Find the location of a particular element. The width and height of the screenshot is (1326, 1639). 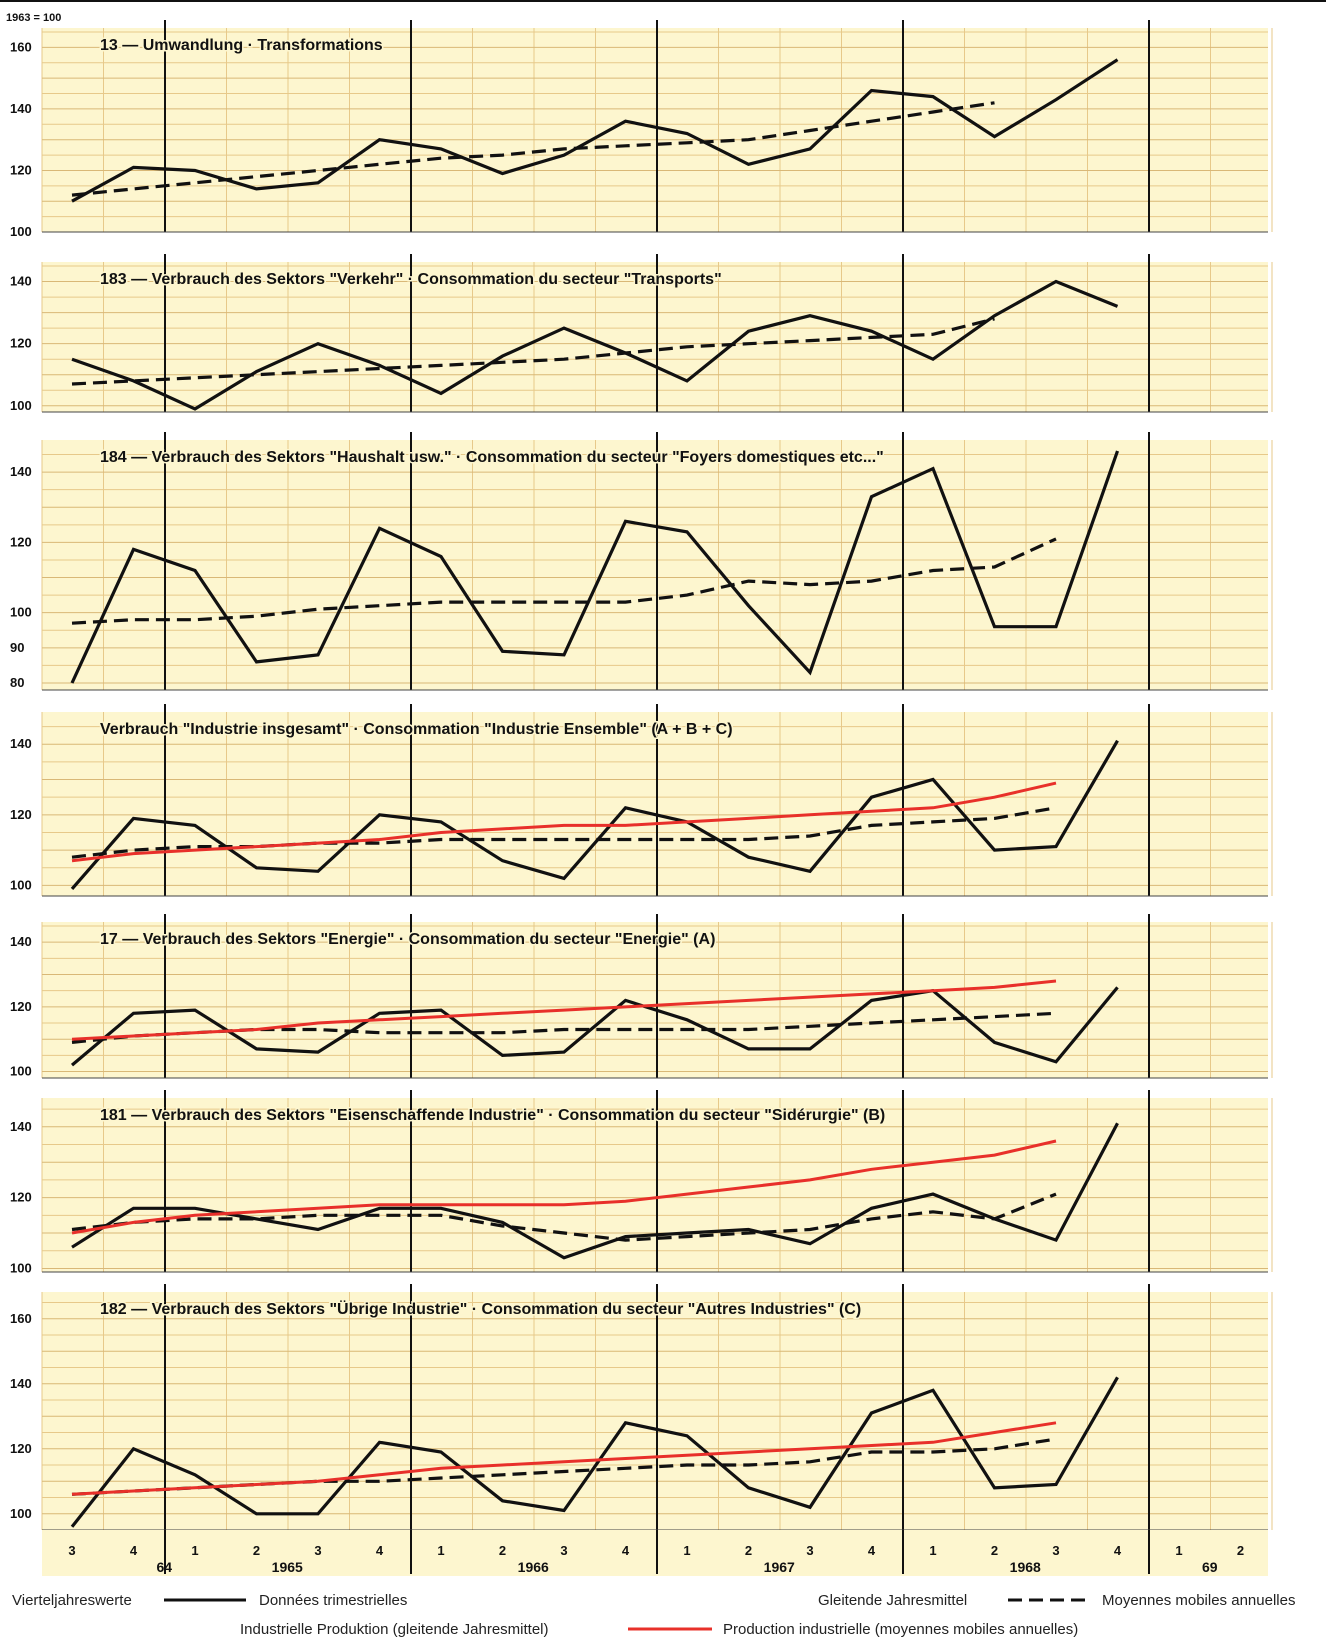

y-tick-label: 80 is located at coordinates (17, 682).